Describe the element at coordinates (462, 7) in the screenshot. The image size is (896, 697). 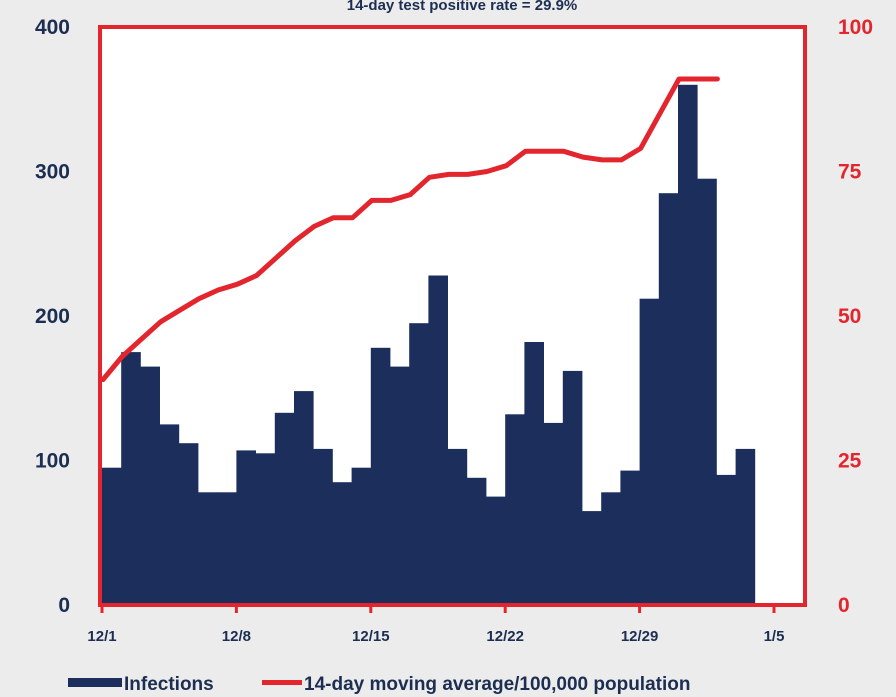
I see `chart-title: 14-day test positive rate = 29.9%` at that location.